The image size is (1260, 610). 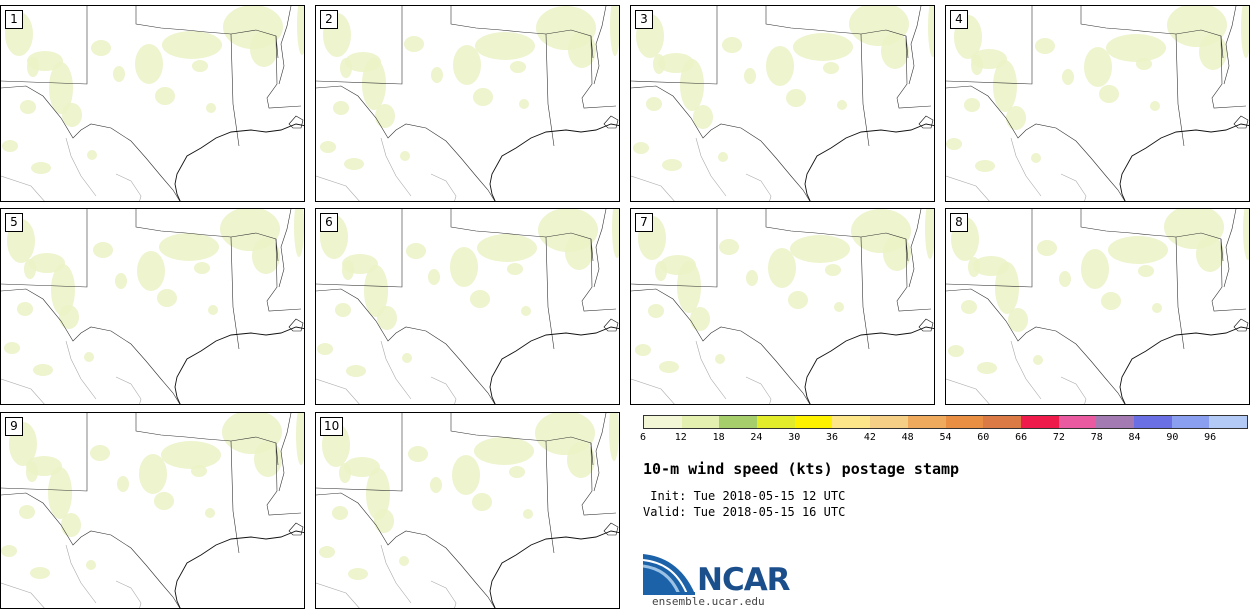 What do you see at coordinates (680, 437) in the screenshot?
I see `colorbar-tick-label: 12` at bounding box center [680, 437].